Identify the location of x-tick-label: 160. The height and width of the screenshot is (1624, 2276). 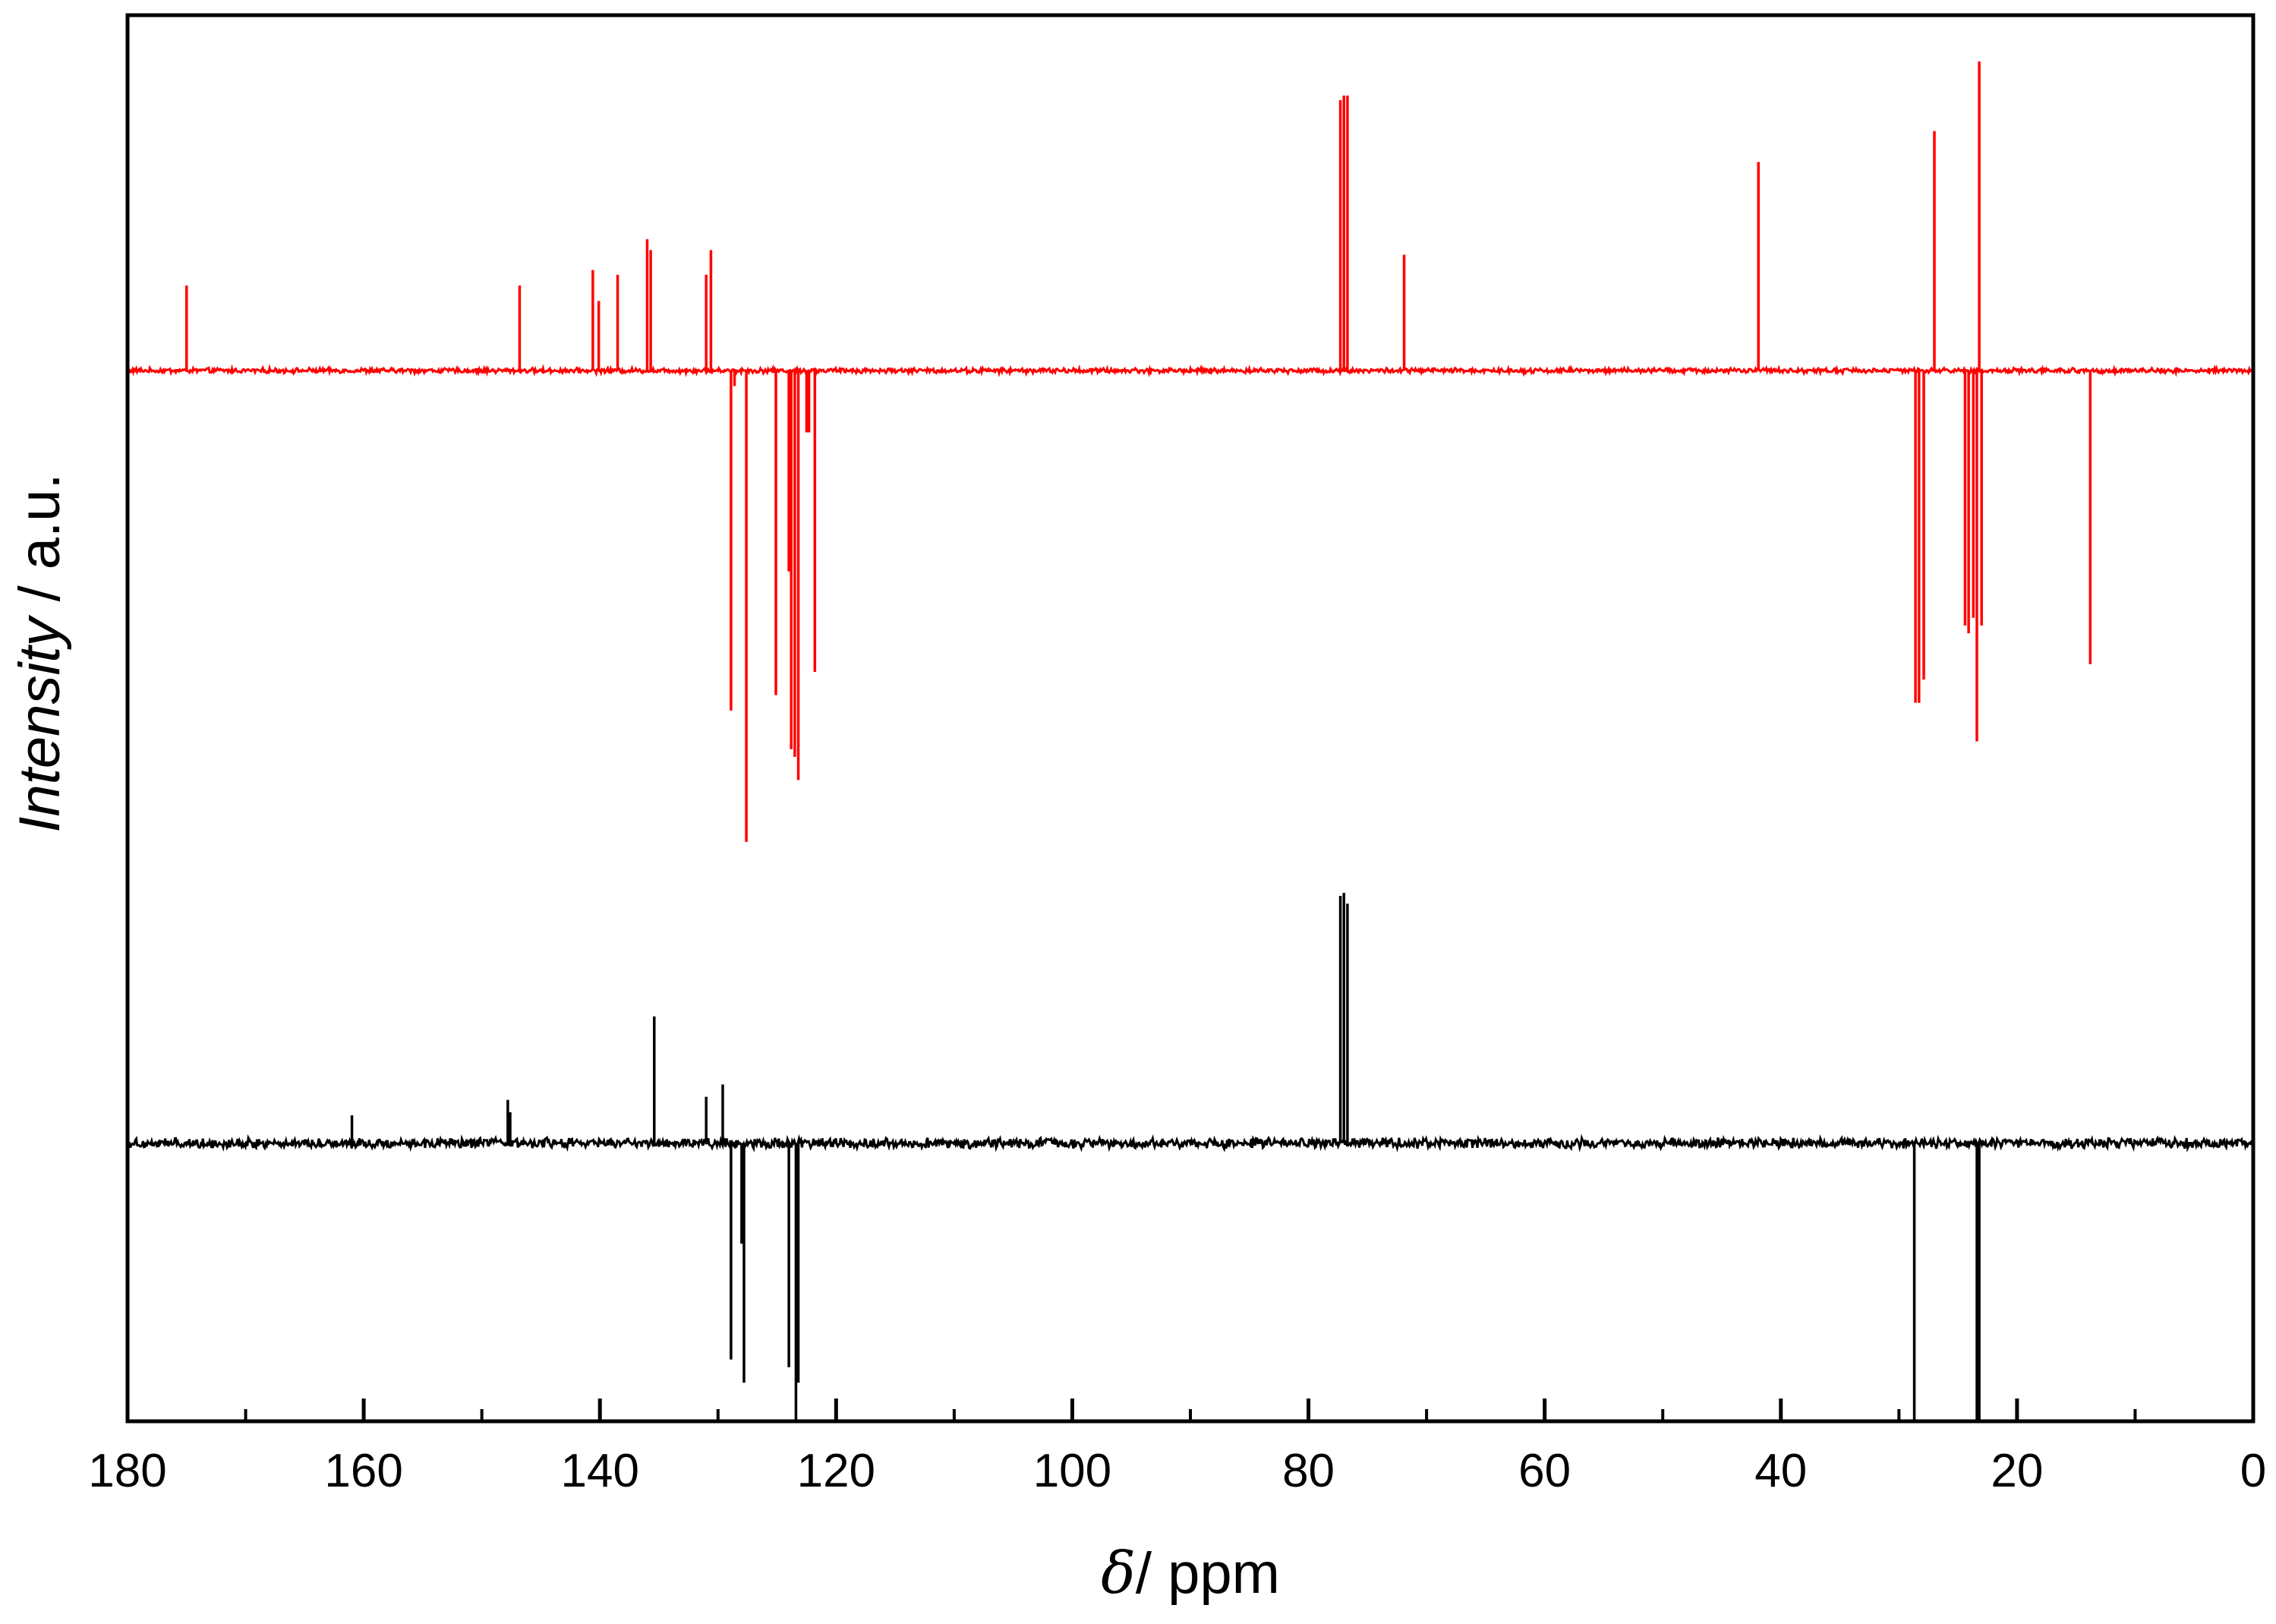
(363, 1471).